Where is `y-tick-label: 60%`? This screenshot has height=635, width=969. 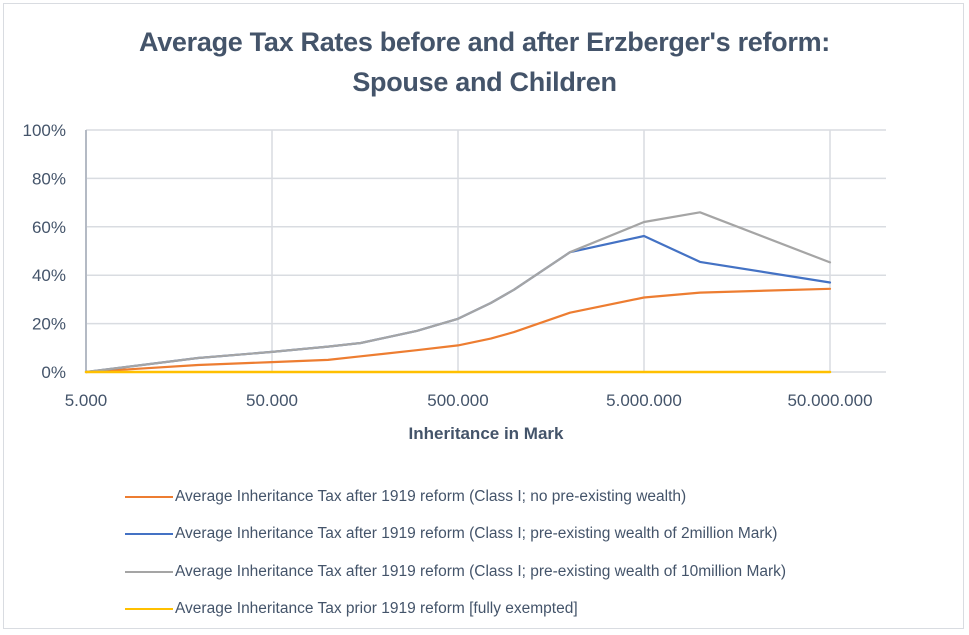 y-tick-label: 60% is located at coordinates (49, 227).